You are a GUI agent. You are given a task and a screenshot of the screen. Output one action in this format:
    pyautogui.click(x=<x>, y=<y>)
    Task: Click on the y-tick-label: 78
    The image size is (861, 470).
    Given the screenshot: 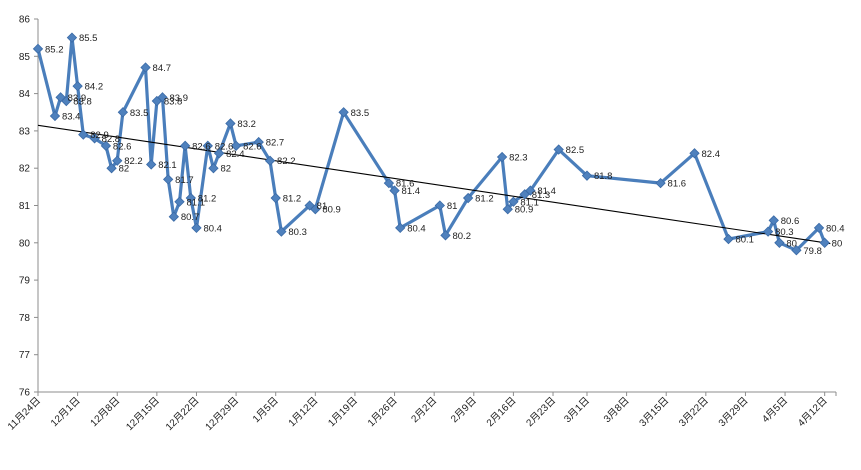 What is the action you would take?
    pyautogui.click(x=25, y=318)
    